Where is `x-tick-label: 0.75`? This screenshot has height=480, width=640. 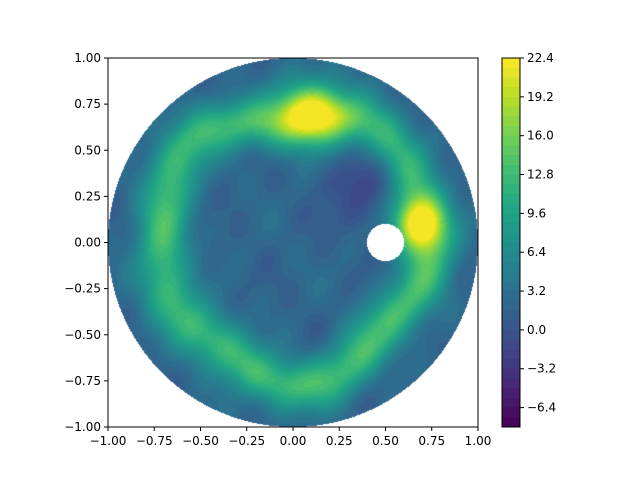 x-tick-label: 0.75 is located at coordinates (431, 441).